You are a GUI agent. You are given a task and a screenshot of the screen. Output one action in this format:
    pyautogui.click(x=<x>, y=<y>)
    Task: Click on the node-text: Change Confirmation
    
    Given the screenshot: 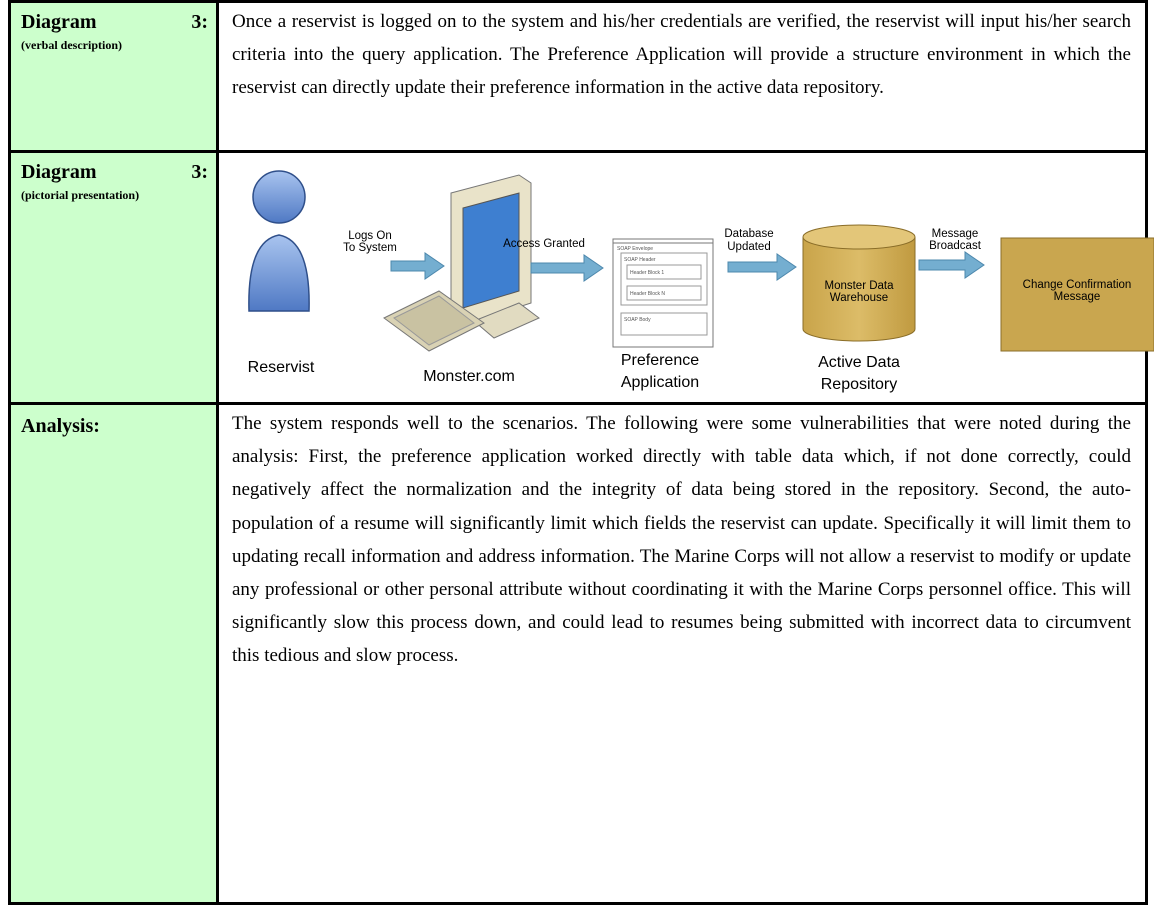 What is the action you would take?
    pyautogui.click(x=1077, y=285)
    